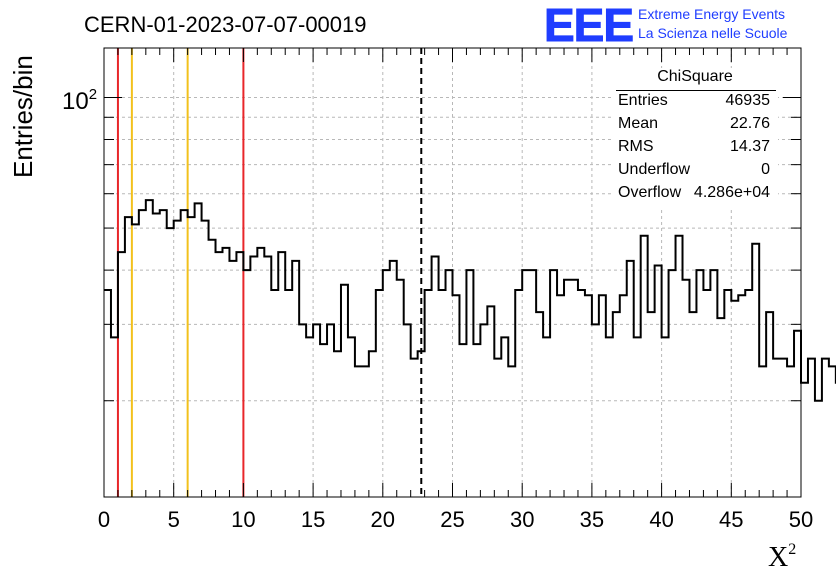 The width and height of the screenshot is (836, 572). I want to click on stats-value: 22.76, so click(749, 123).